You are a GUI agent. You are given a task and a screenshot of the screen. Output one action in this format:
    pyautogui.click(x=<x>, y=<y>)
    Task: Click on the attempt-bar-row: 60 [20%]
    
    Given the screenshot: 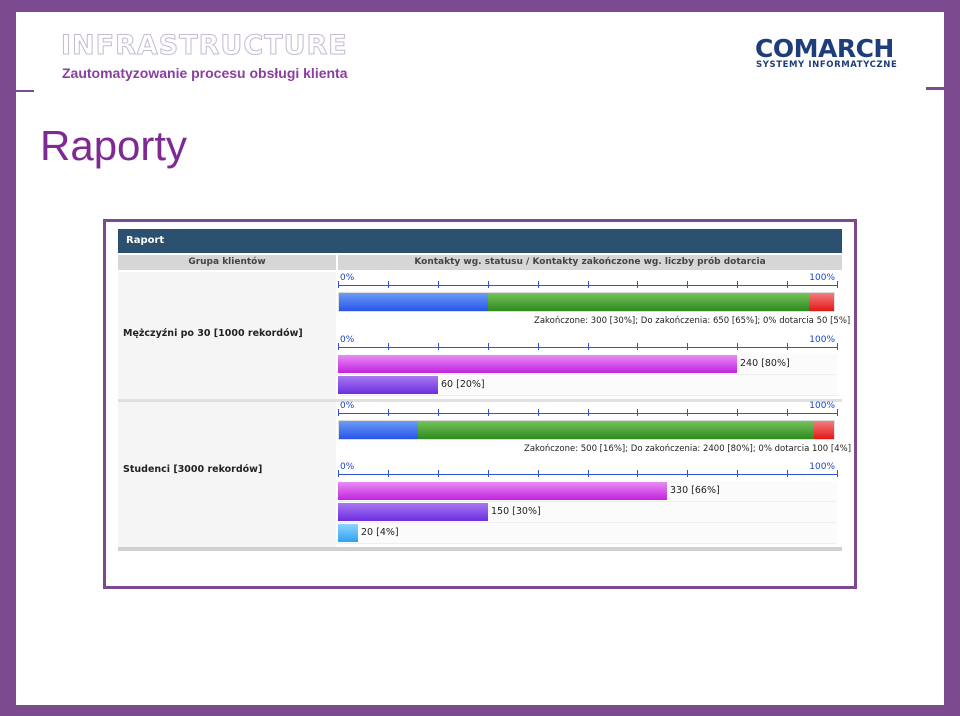 What is the action you would take?
    pyautogui.click(x=587, y=385)
    